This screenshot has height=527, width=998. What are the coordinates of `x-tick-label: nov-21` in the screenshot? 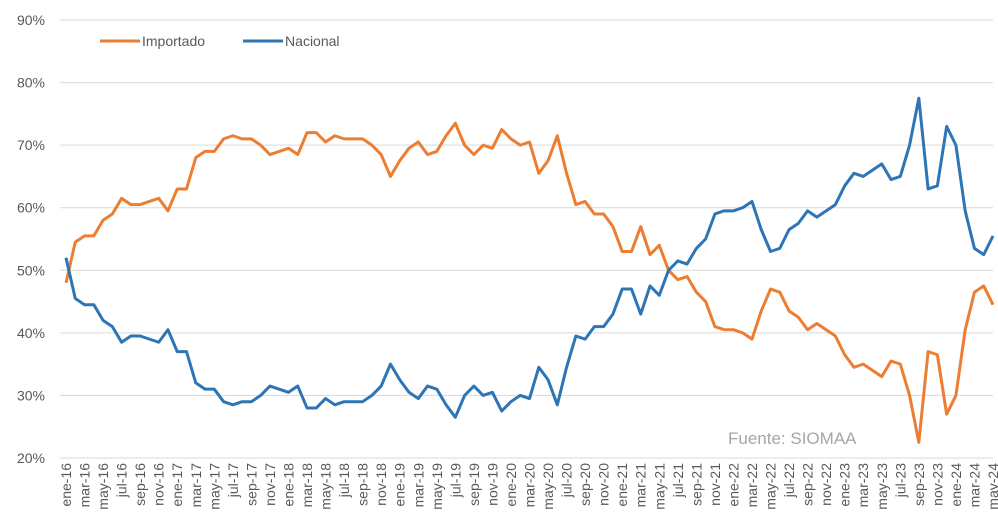 It's located at (715, 484).